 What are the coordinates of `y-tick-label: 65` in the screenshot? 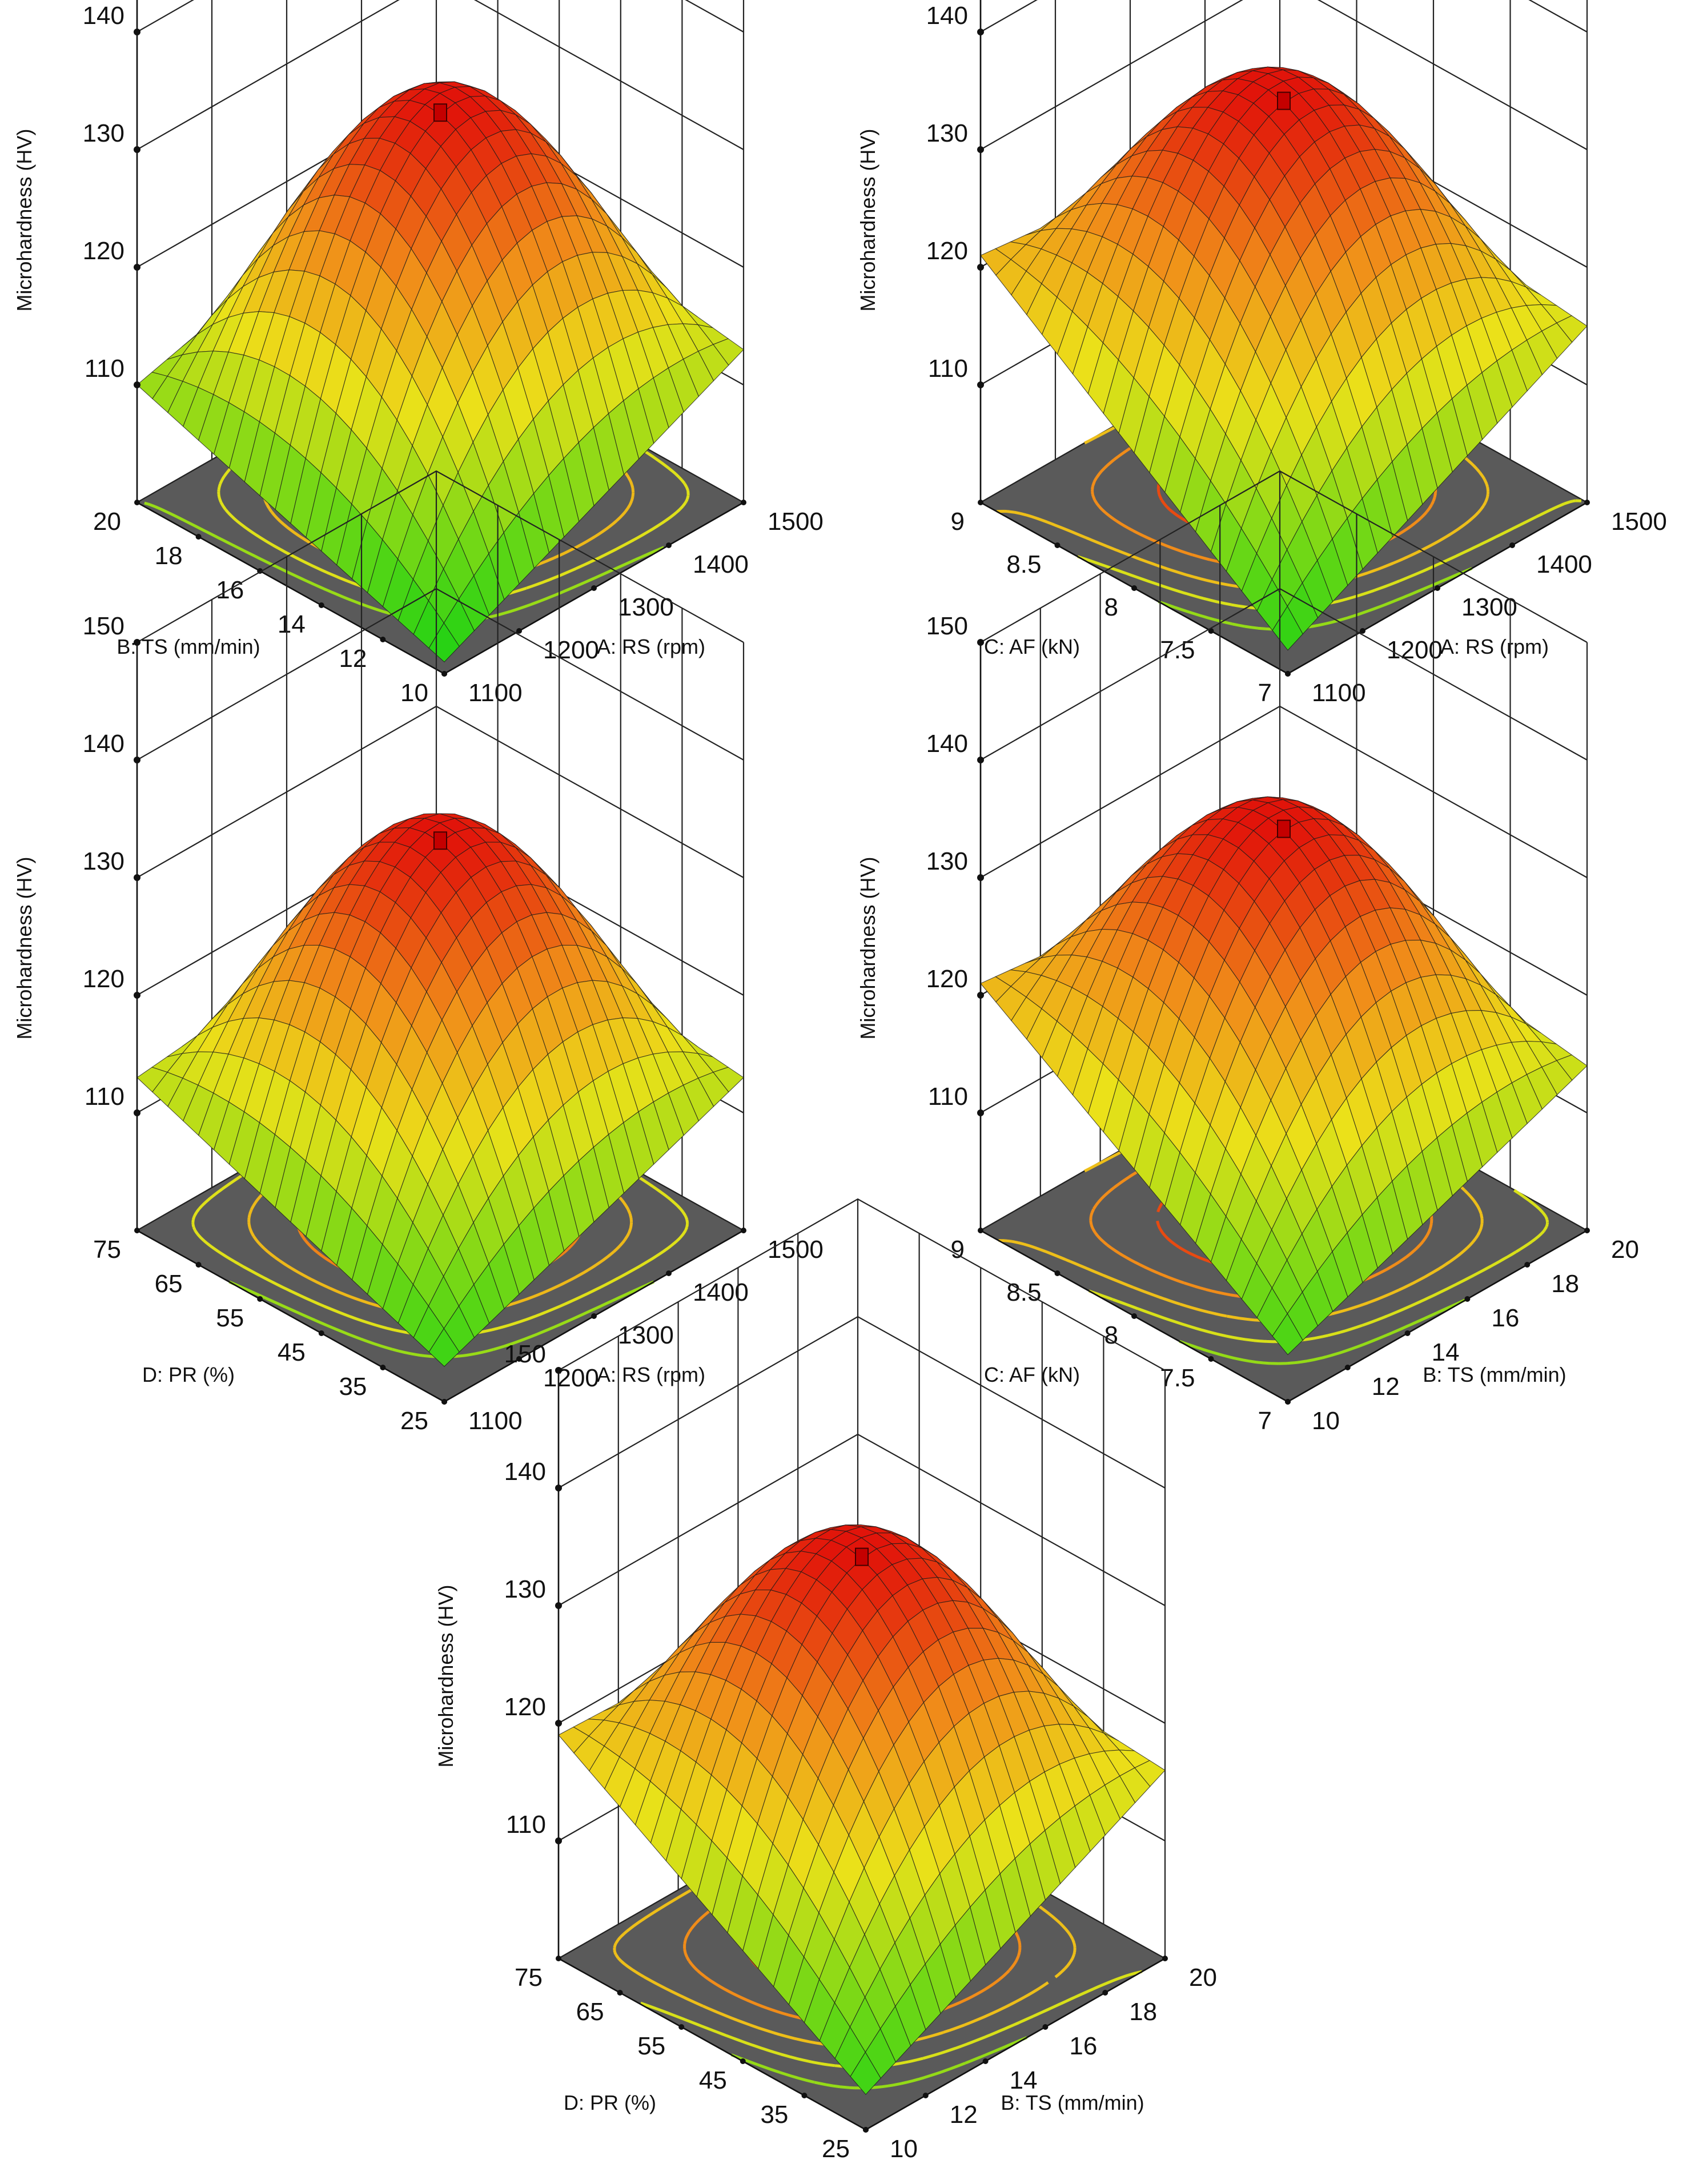 It's located at (590, 2012).